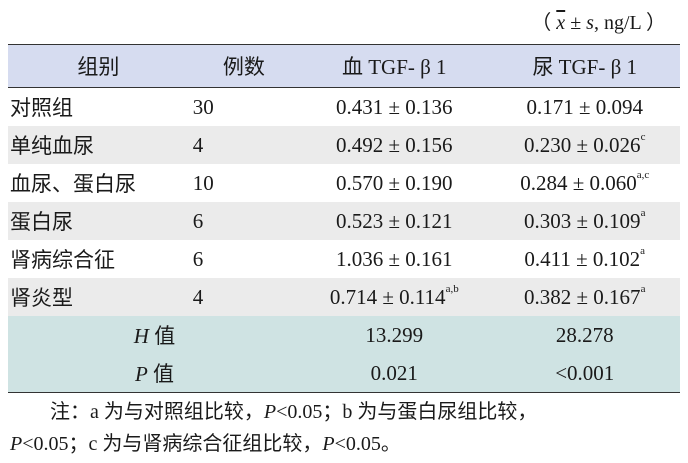 The image size is (688, 463). Describe the element at coordinates (394, 182) in the screenshot. I see `cell-blood: 0.570 ± 0.190` at that location.